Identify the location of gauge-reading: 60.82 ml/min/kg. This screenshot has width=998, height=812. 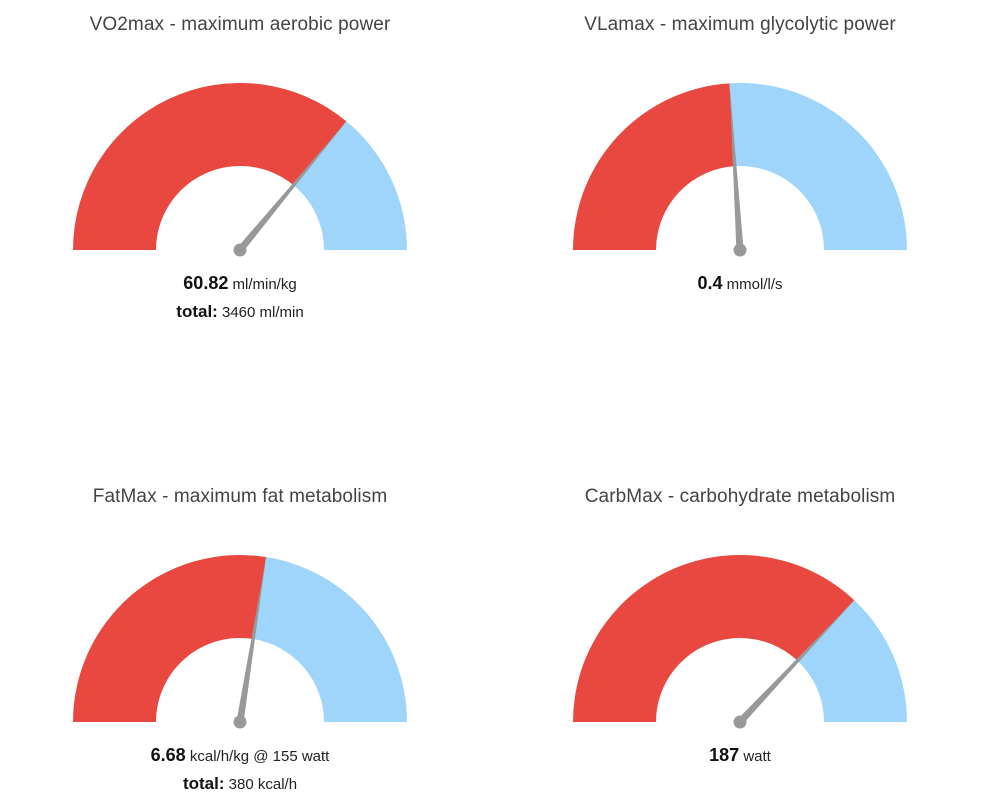
(240, 283).